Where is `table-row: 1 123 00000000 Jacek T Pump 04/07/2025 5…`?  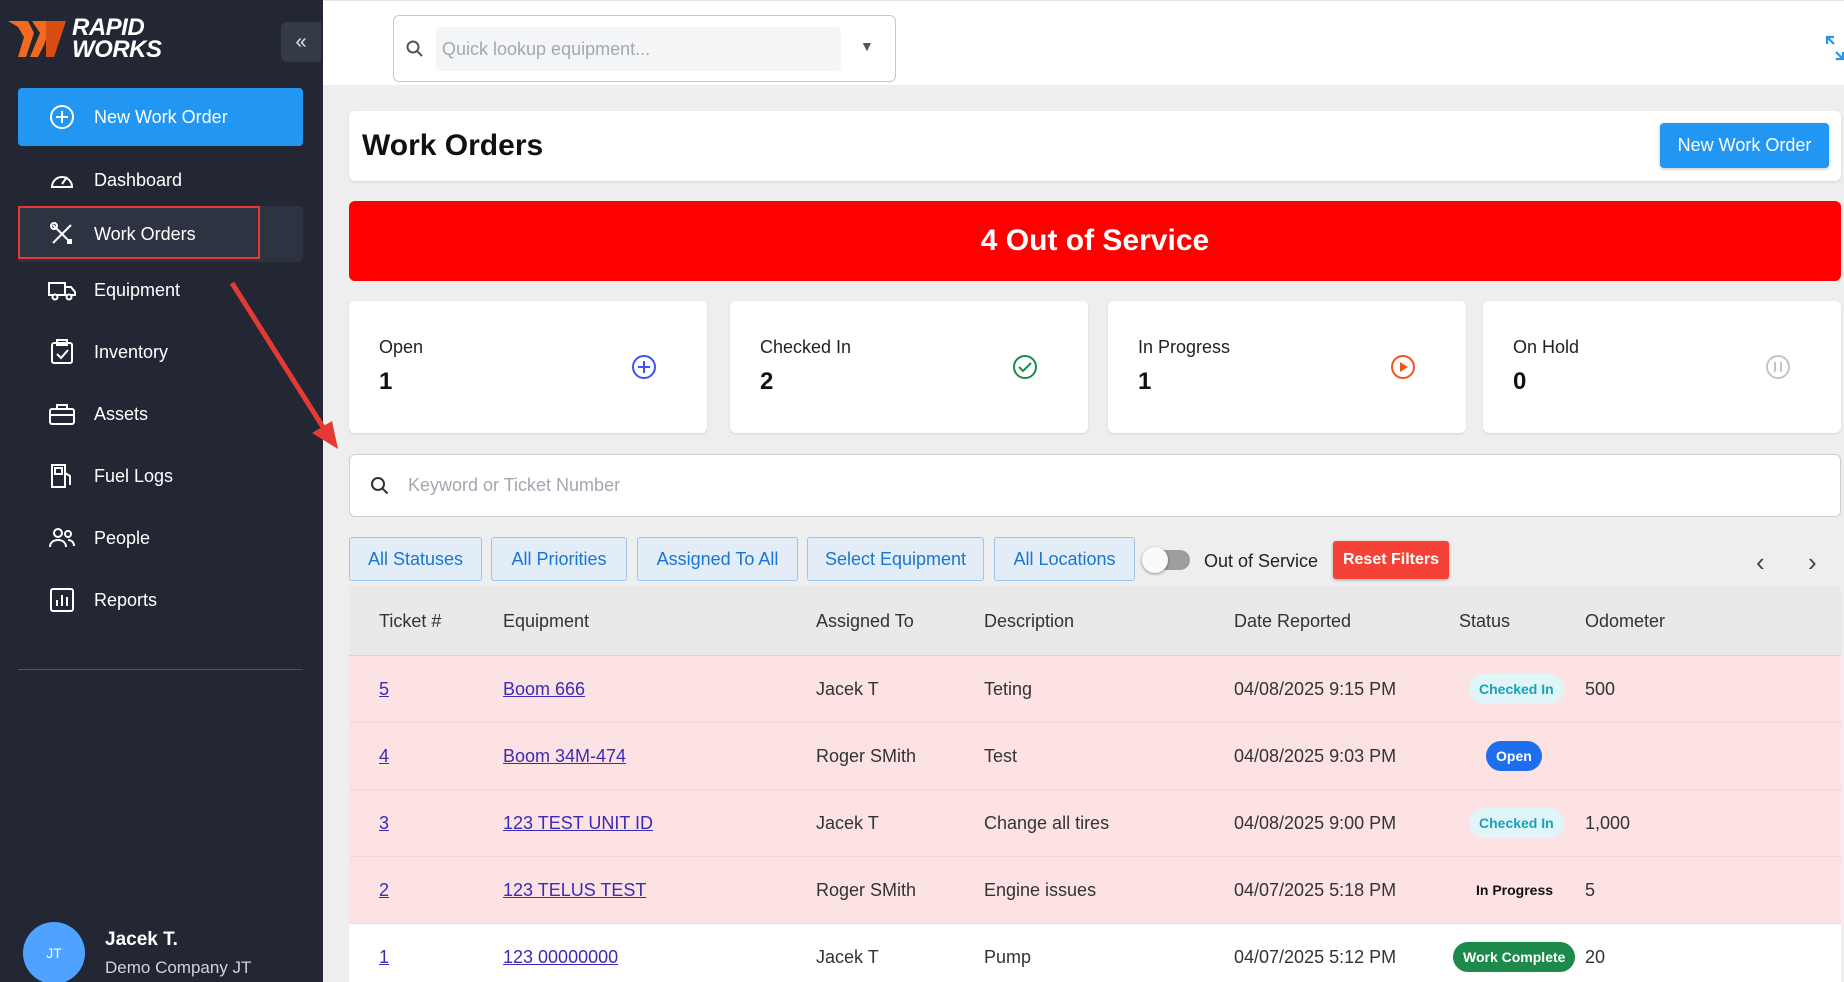 table-row: 1 123 00000000 Jacek T Pump 04/07/2025 5… is located at coordinates (1095, 953).